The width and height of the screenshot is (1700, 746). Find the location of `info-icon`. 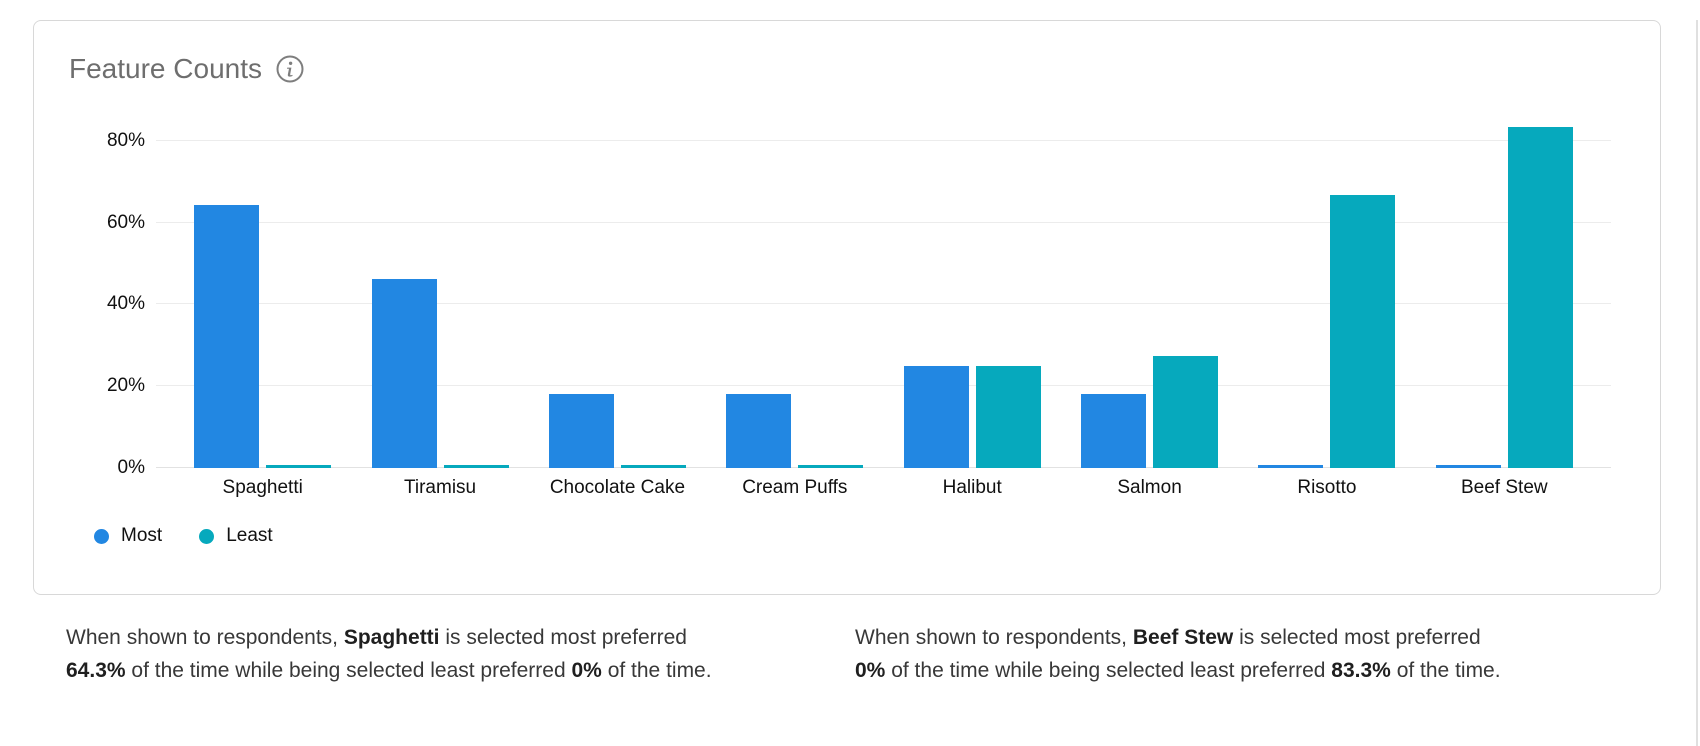

info-icon is located at coordinates (290, 69).